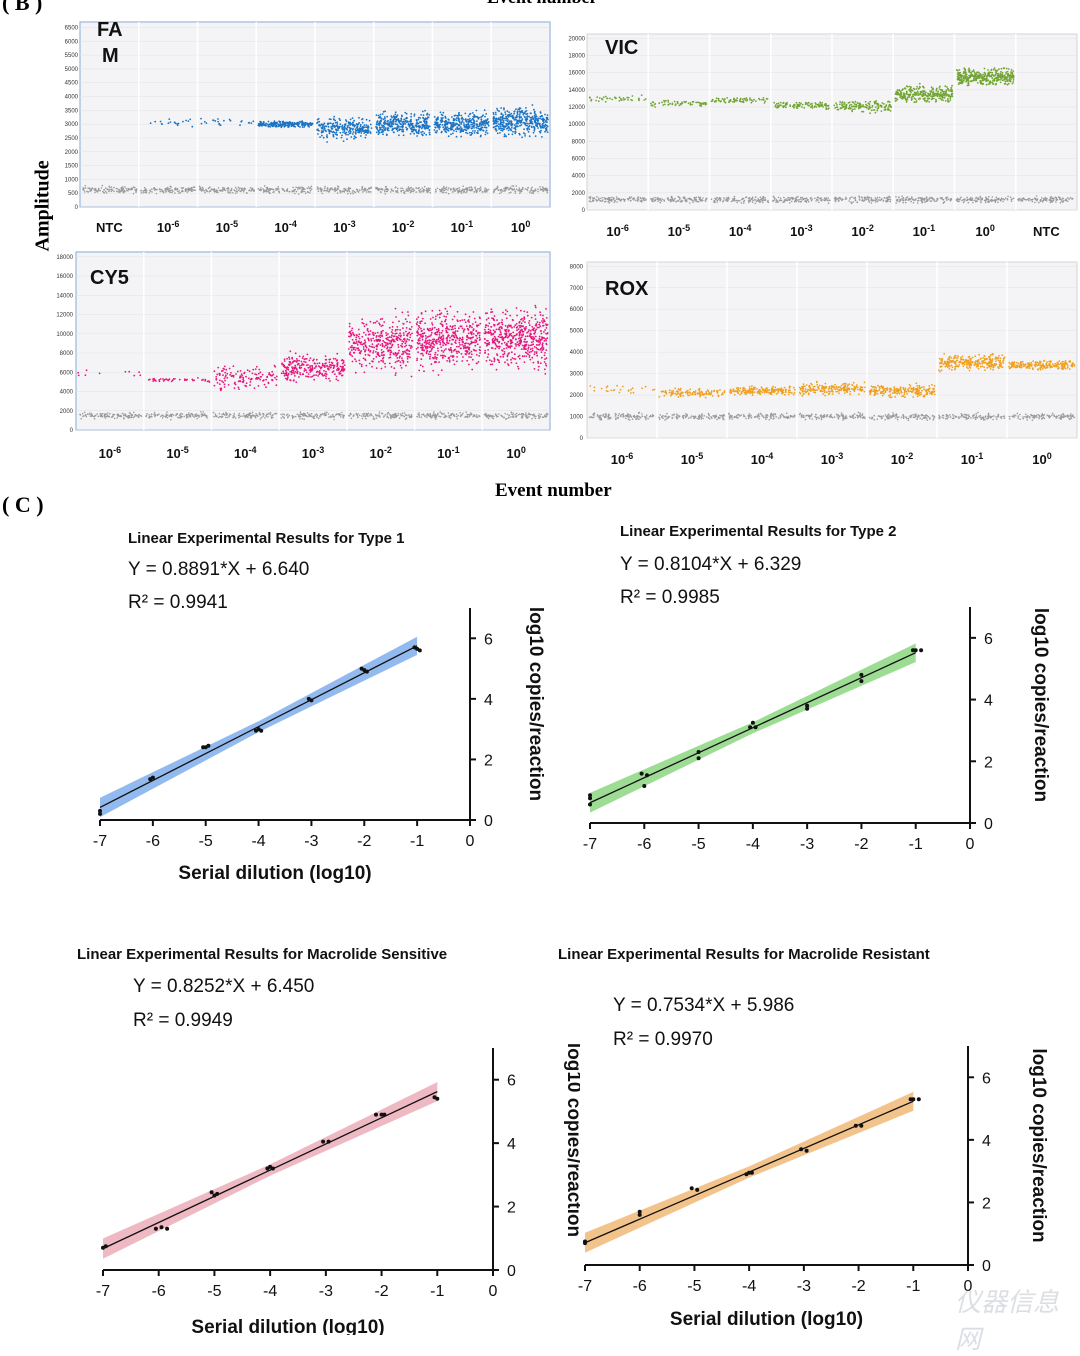 This screenshot has height=1356, width=1080. Describe the element at coordinates (72, 139) in the screenshot. I see `y-tick-label: 2500` at that location.